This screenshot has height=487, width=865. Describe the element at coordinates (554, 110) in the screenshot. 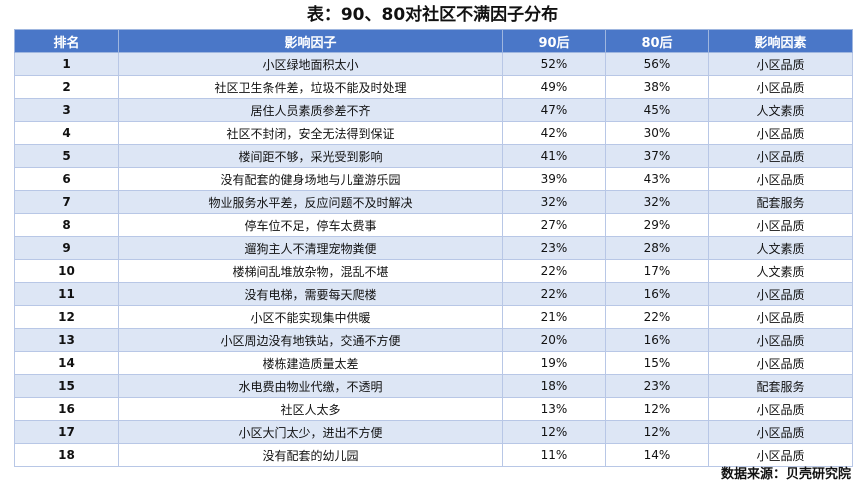

I see `post90-value-cell: 47%` at that location.